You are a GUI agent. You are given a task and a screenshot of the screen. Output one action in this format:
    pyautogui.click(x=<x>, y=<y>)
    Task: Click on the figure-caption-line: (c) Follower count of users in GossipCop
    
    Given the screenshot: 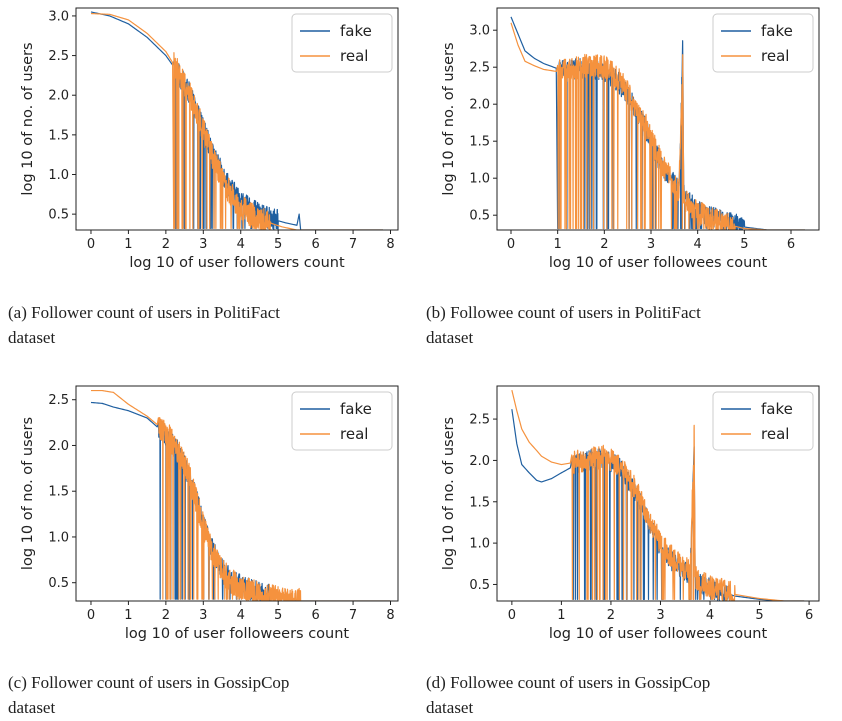 What is the action you would take?
    pyautogui.click(x=148, y=682)
    